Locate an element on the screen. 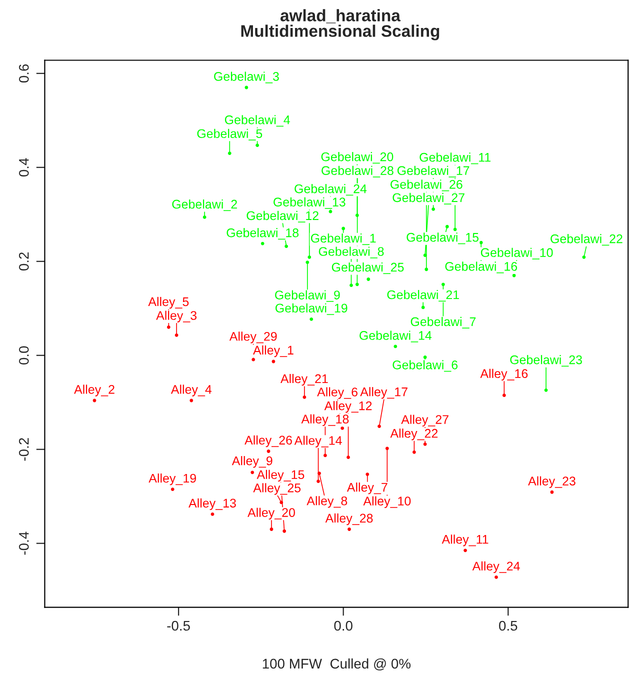 The image size is (630, 677). annotation: Gebelawi_7 is located at coordinates (443, 322).